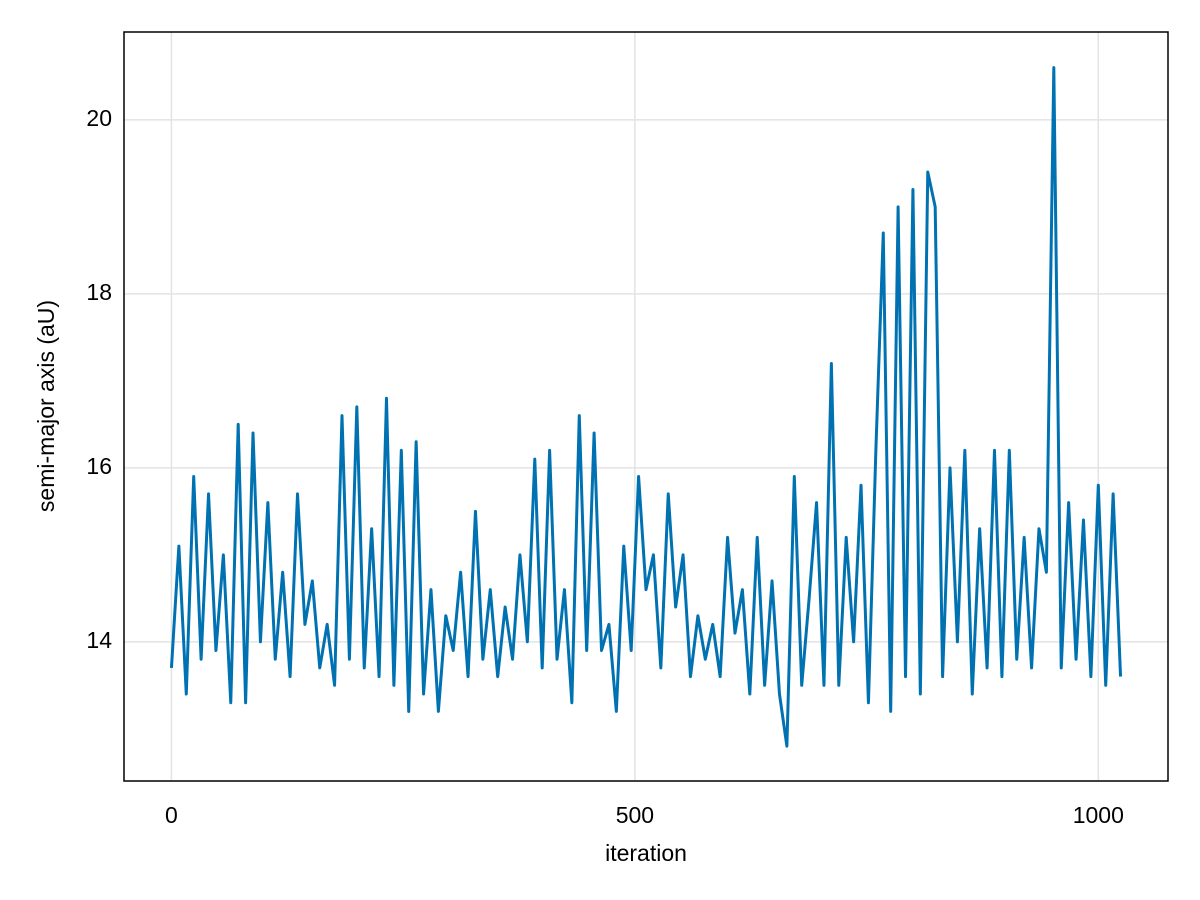  Describe the element at coordinates (99, 118) in the screenshot. I see `y-tick-label: 20` at that location.